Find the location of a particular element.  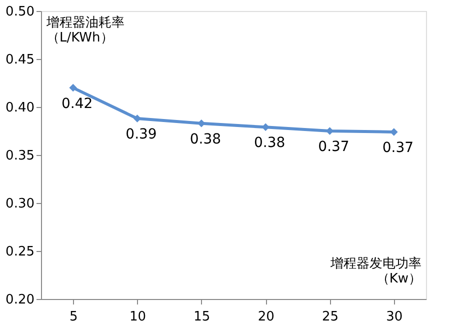

data-label: 0.42 is located at coordinates (77, 104).